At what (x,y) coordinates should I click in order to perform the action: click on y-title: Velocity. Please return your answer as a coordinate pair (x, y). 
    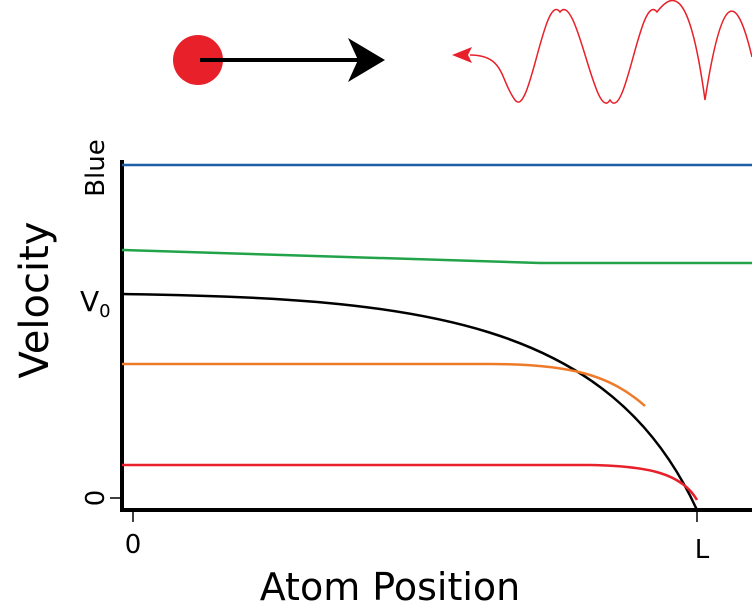
    Looking at the image, I should click on (35, 300).